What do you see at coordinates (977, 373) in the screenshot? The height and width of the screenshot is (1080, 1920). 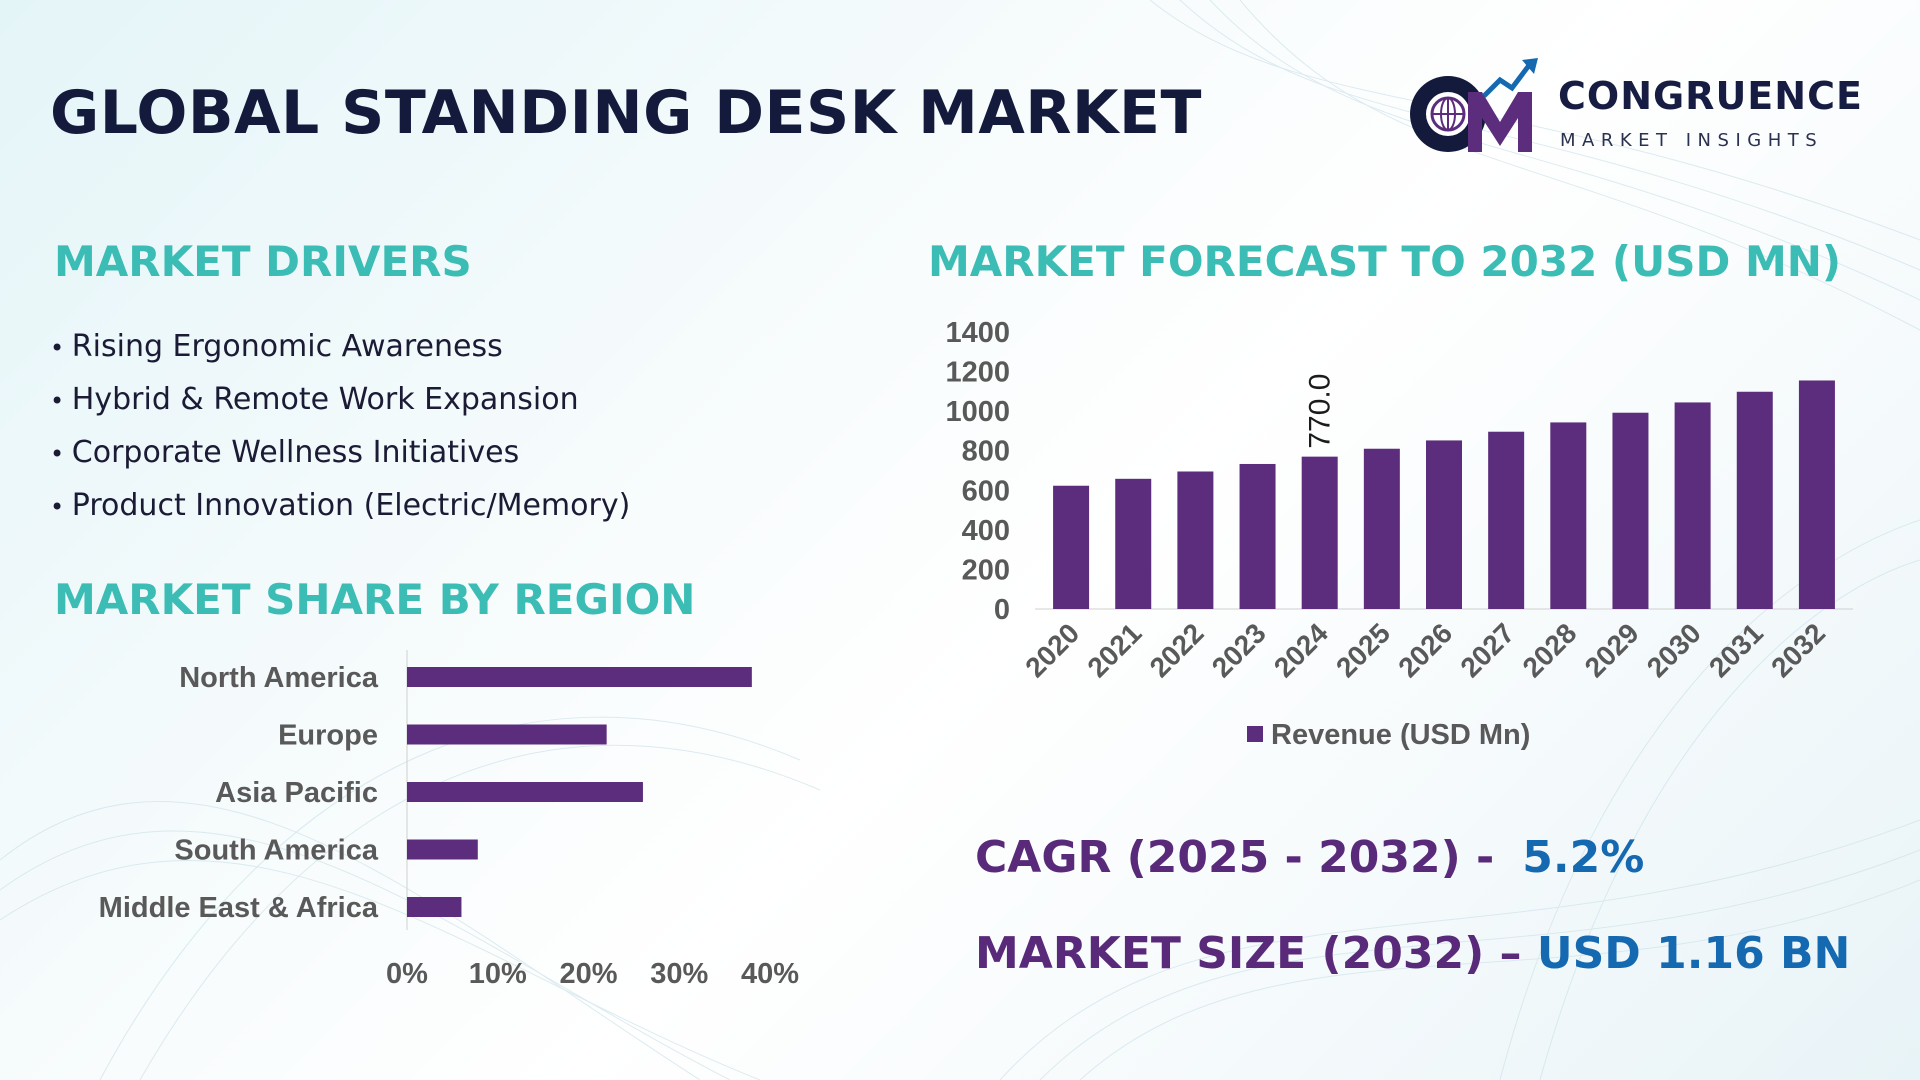 I see `y-tick-label: 1200` at bounding box center [977, 373].